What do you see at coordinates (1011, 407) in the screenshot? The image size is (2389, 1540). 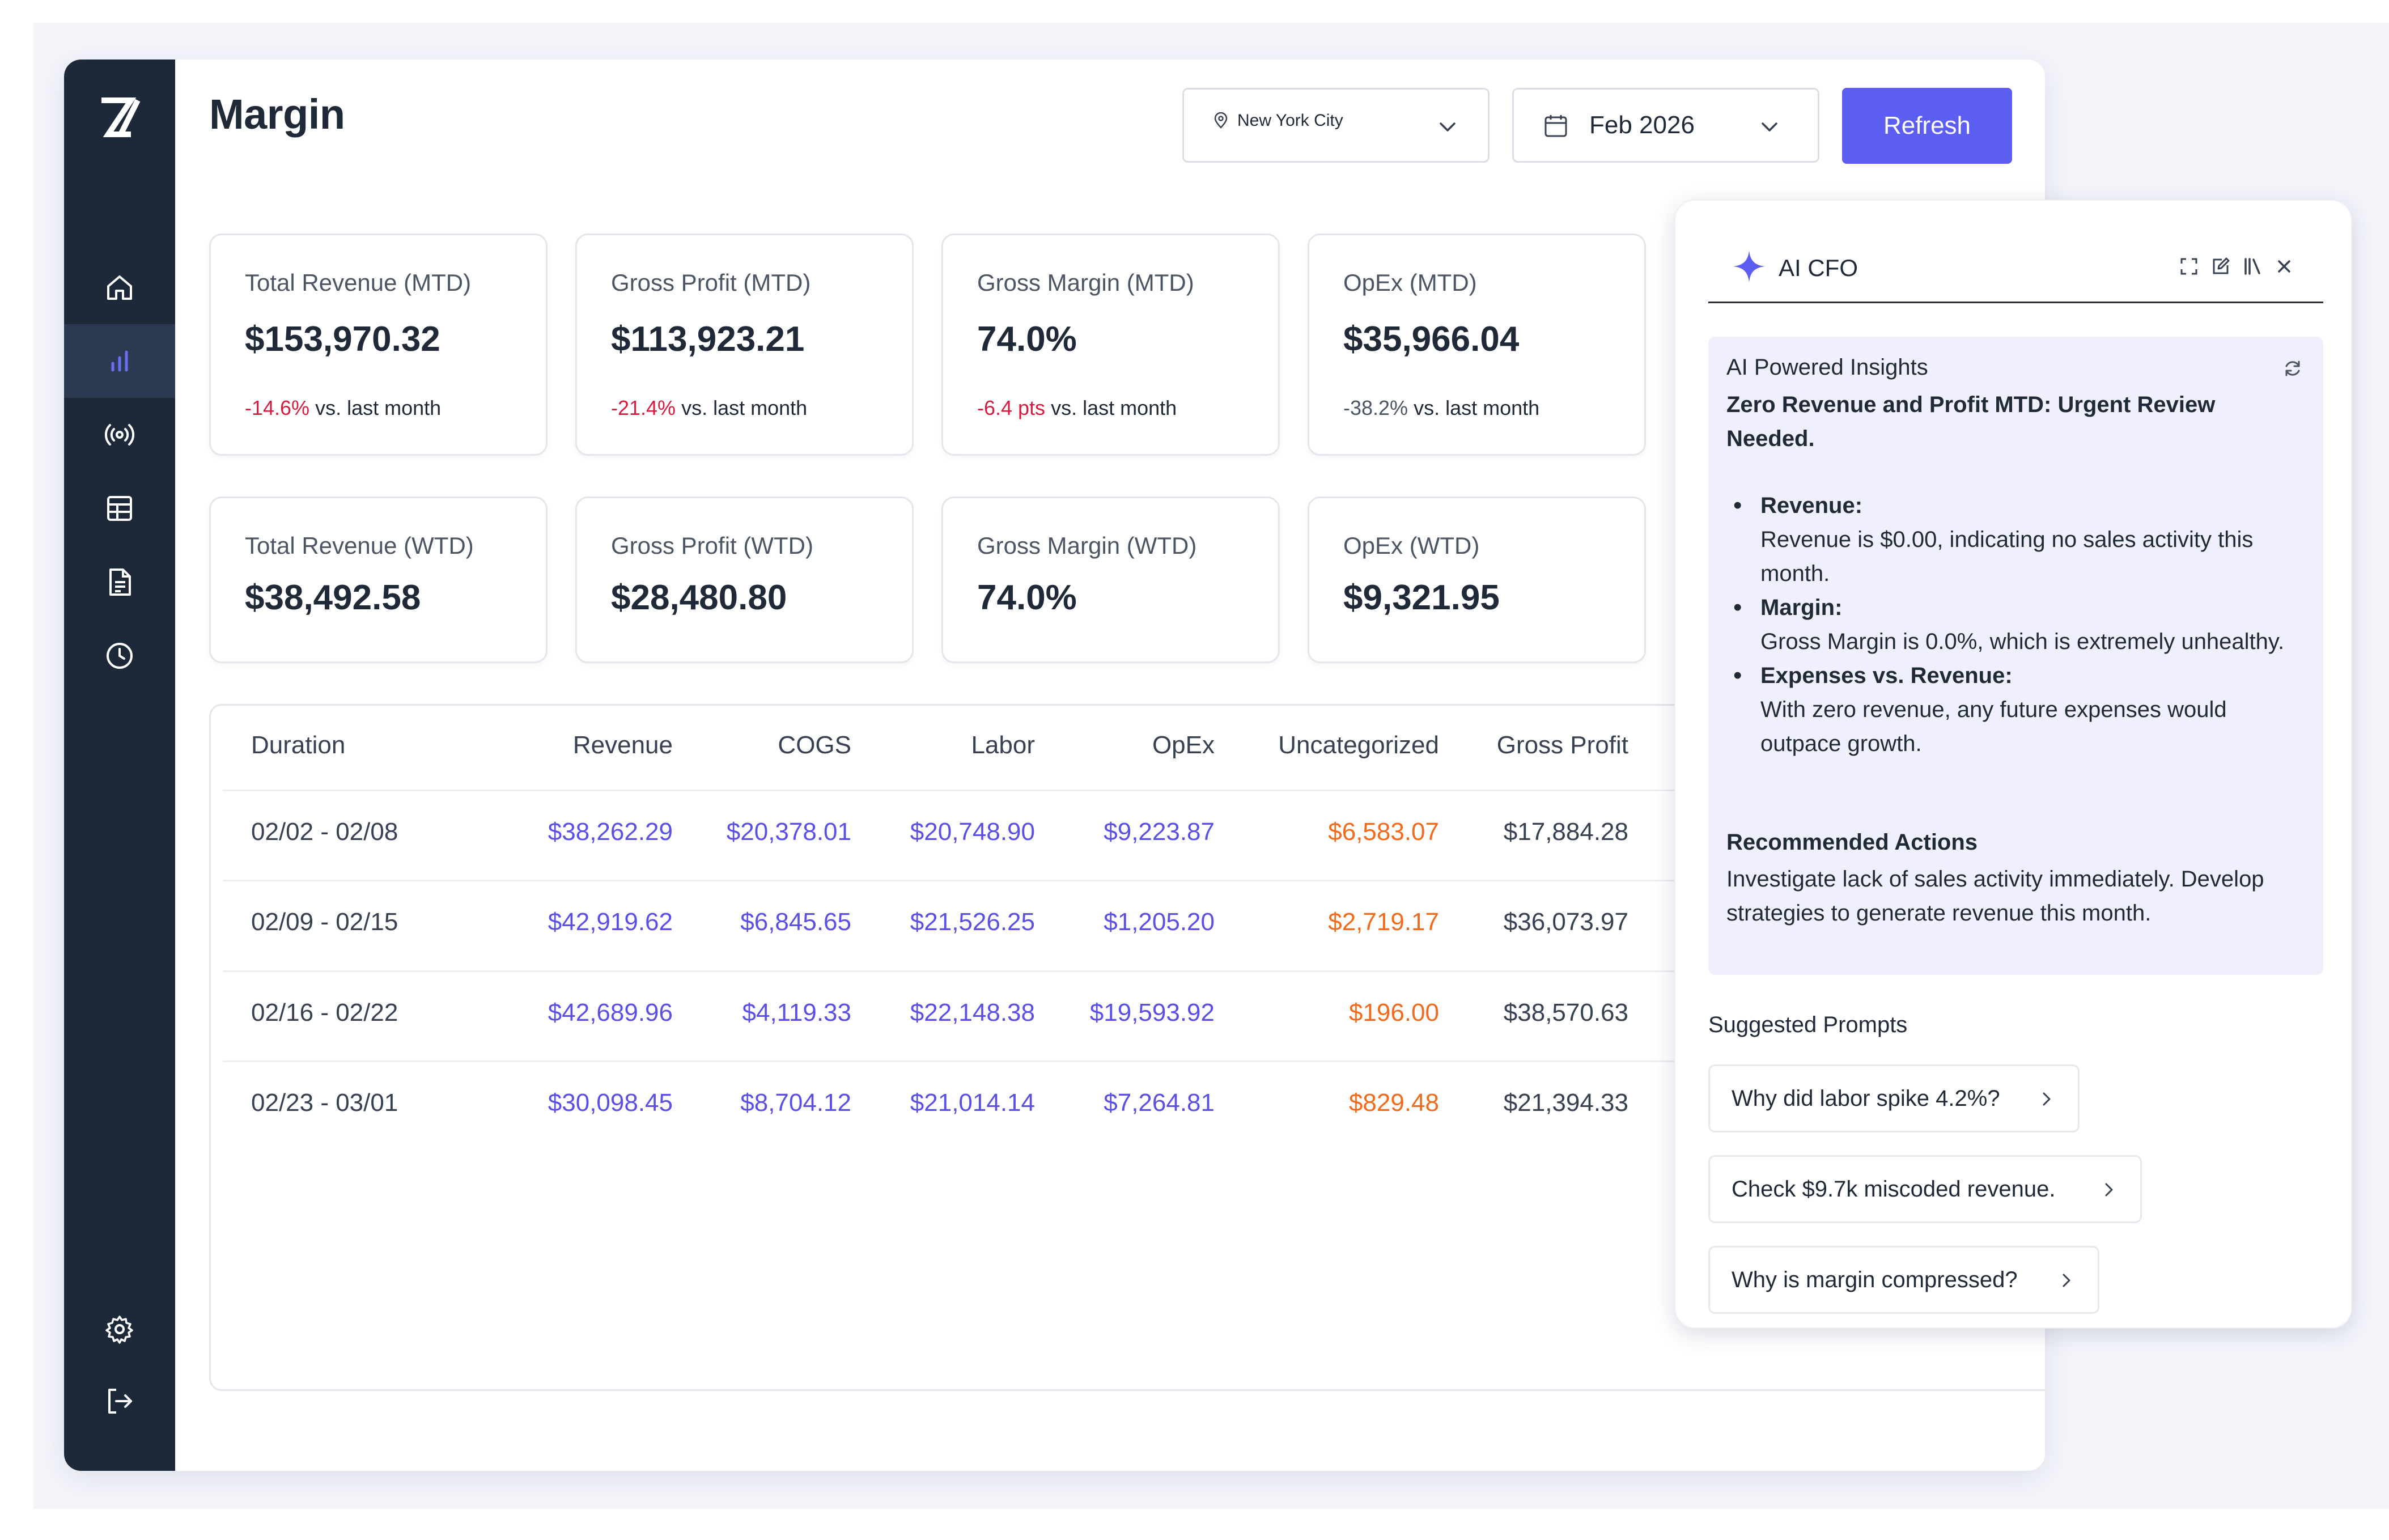 I see `kpi-delta-value: -6.4 pts` at bounding box center [1011, 407].